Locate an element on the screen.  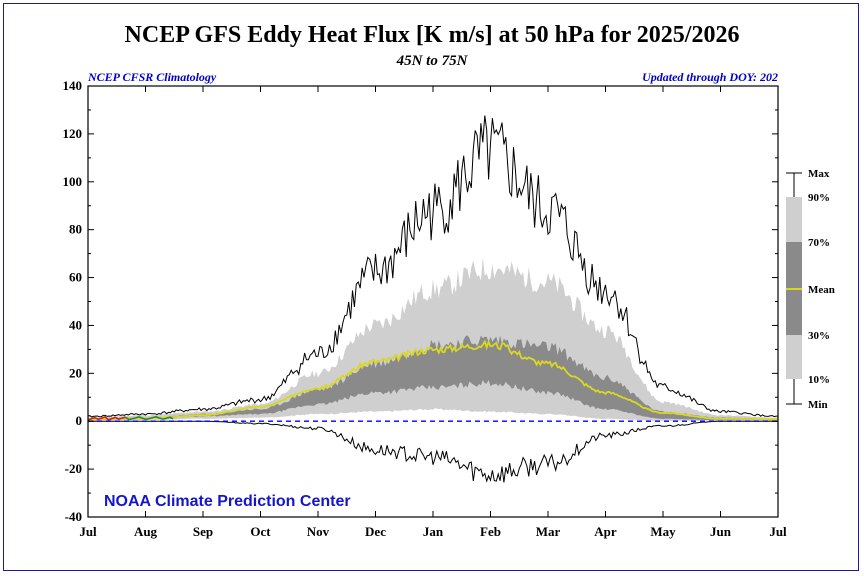
x-tick-label: May is located at coordinates (663, 531).